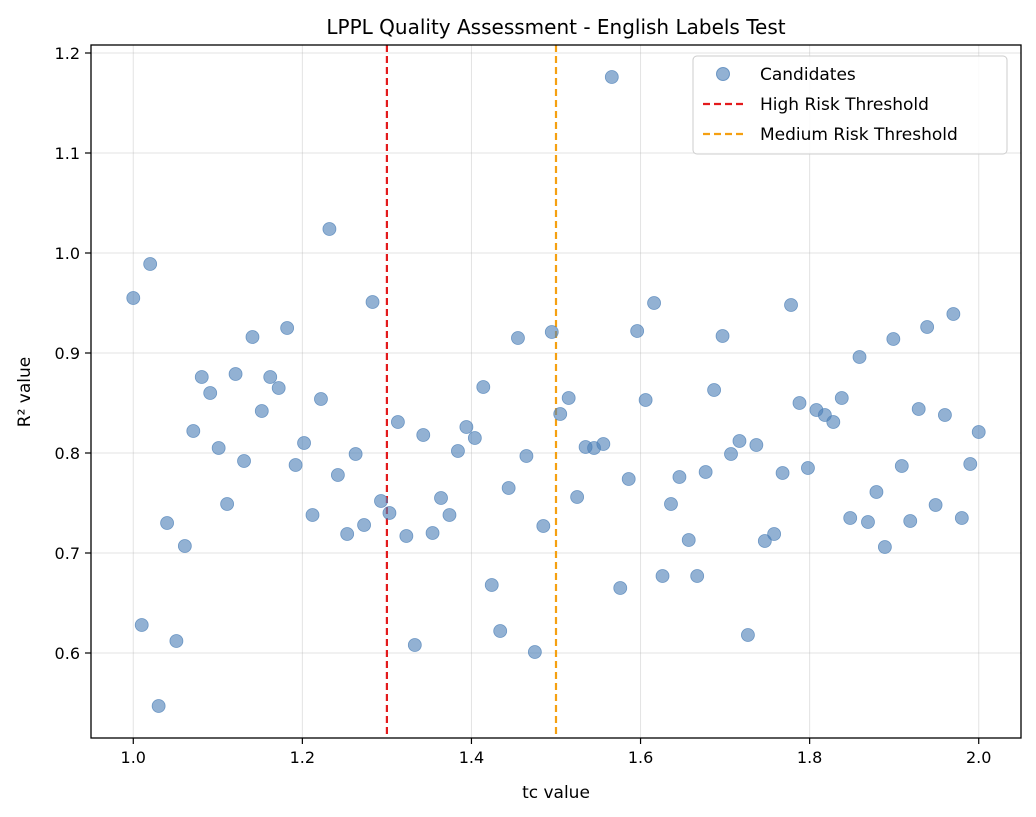  I want to click on x-tick-label: 1.4, so click(471, 757).